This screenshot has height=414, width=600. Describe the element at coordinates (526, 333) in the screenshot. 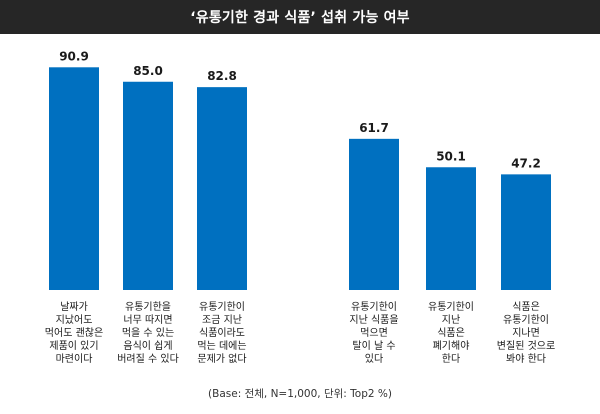

I see `category-label-6: 식품은 유통기한이 지나면 변질된 것으로 봐야 한다` at that location.